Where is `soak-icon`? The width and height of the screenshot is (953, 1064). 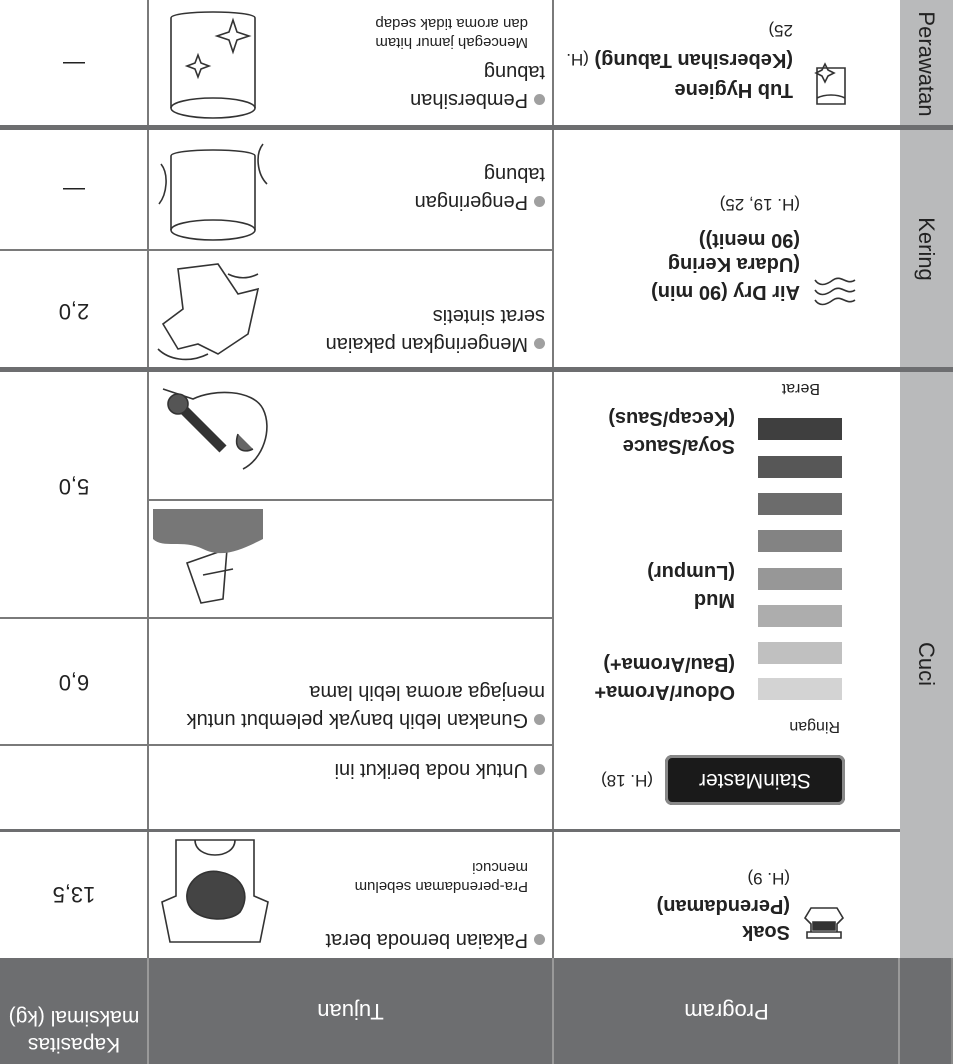
soak-icon is located at coordinates (824, 923).